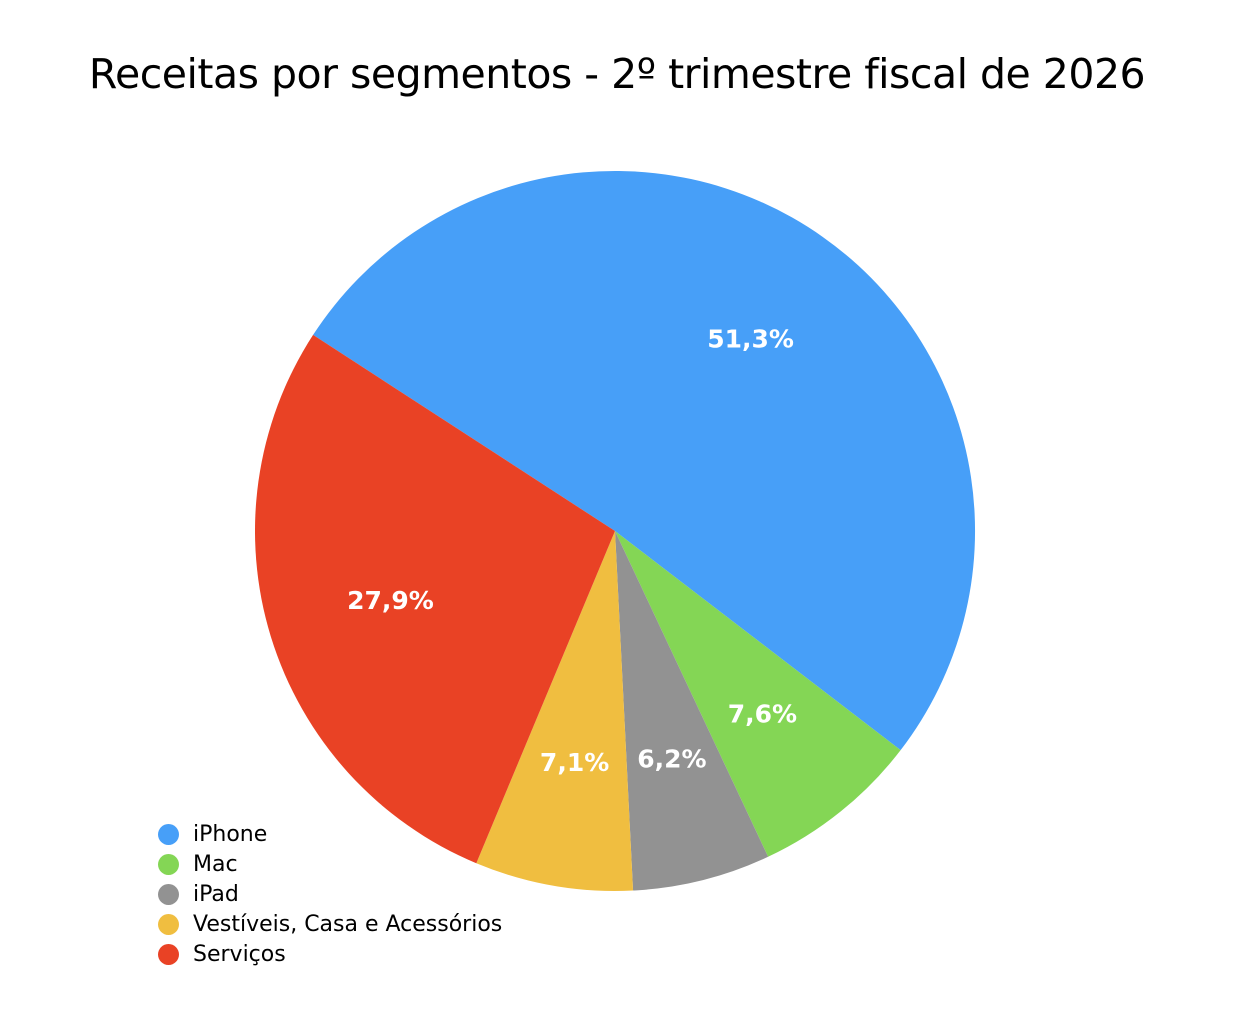  Describe the element at coordinates (239, 954) in the screenshot. I see `legend-label: Serviços` at that location.